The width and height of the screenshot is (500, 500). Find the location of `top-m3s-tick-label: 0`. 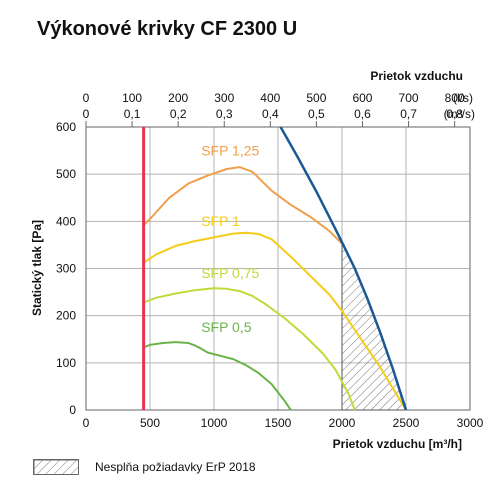

top-m3s-tick-label: 0 is located at coordinates (86, 114).